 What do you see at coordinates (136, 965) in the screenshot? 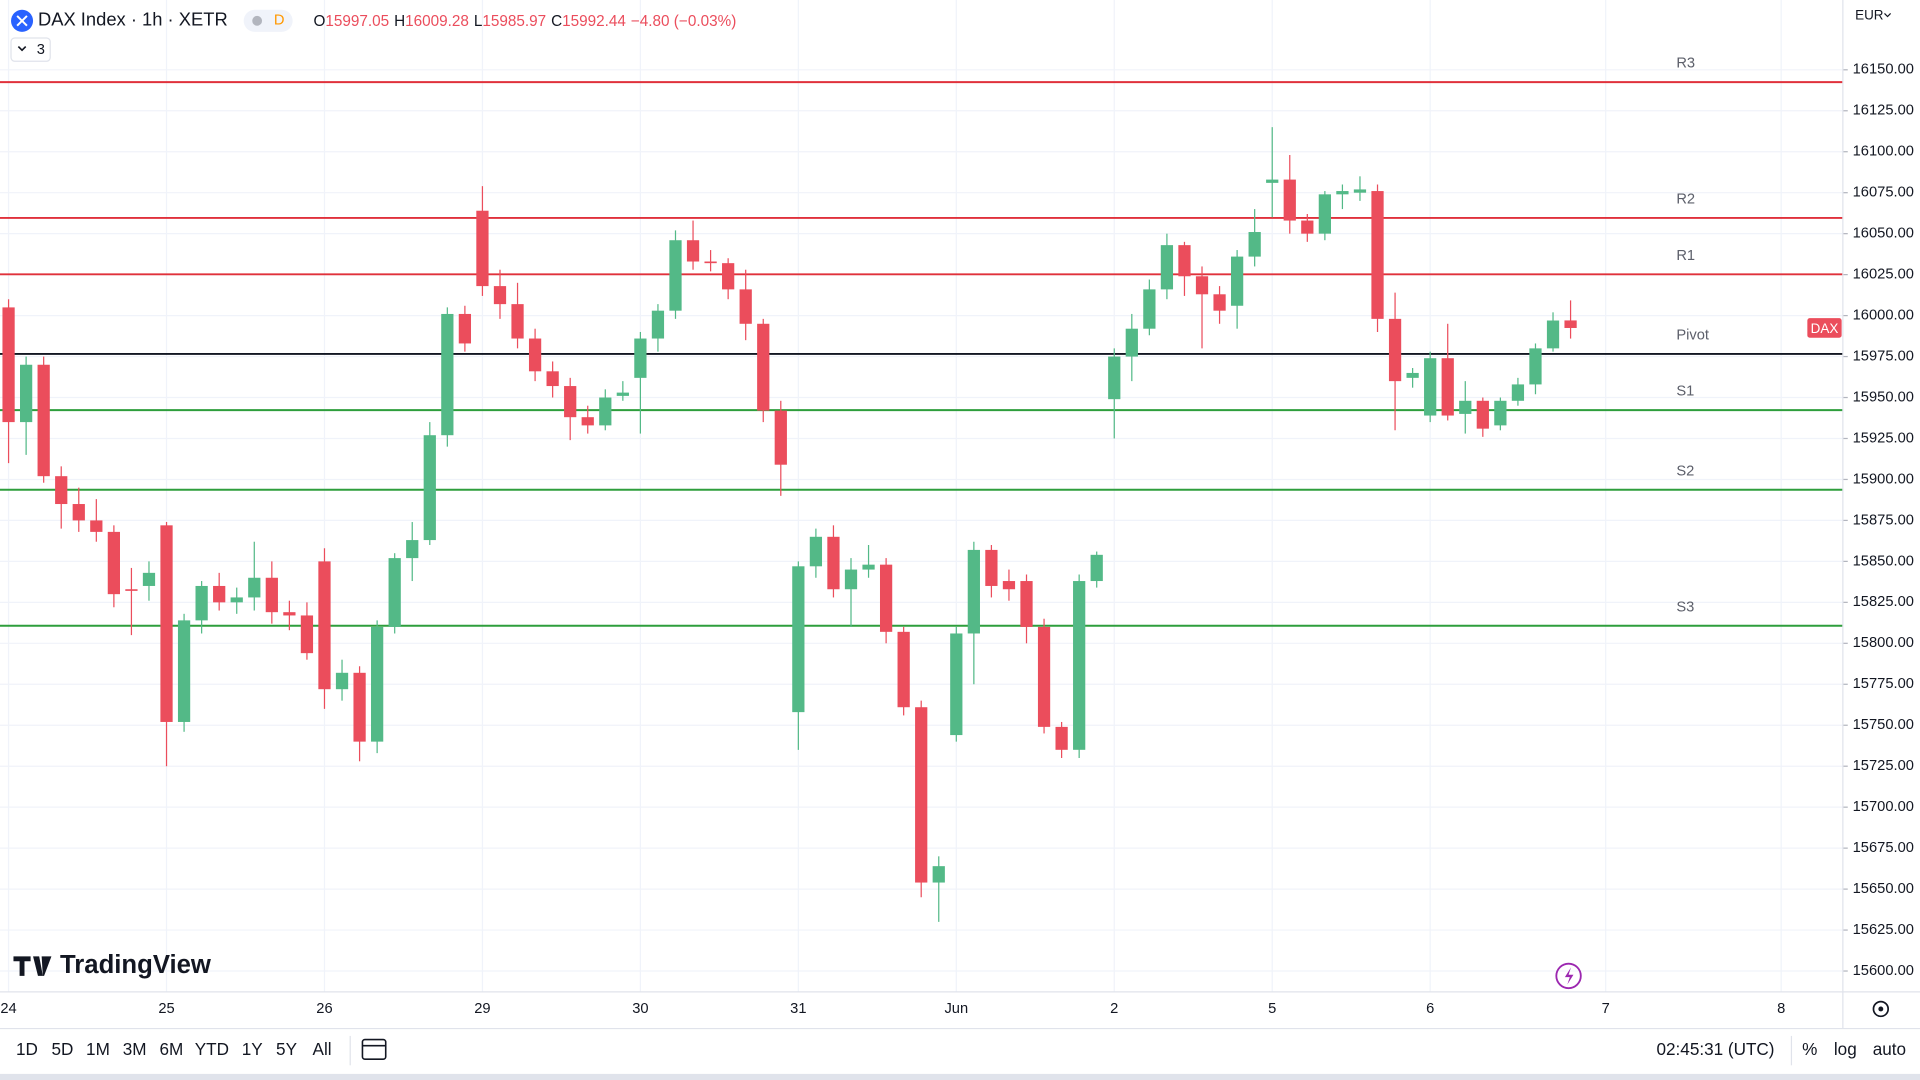
I see `logo-text: TradingView` at bounding box center [136, 965].